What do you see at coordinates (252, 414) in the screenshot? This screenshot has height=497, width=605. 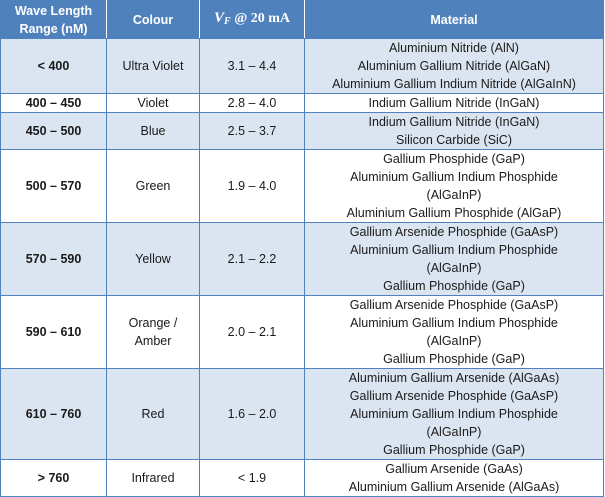 I see `forward-voltage-cell: 1.6 – 2.0` at bounding box center [252, 414].